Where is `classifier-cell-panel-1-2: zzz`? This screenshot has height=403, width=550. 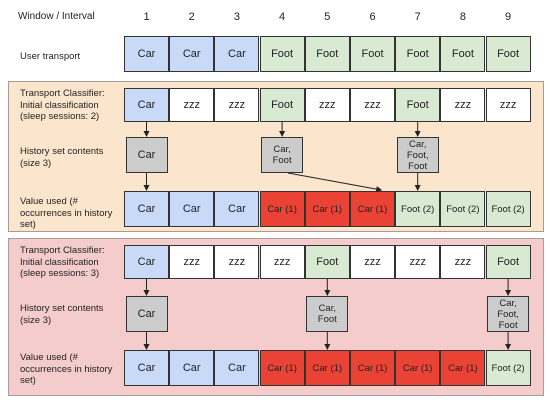 classifier-cell-panel-1-2: zzz is located at coordinates (192, 105).